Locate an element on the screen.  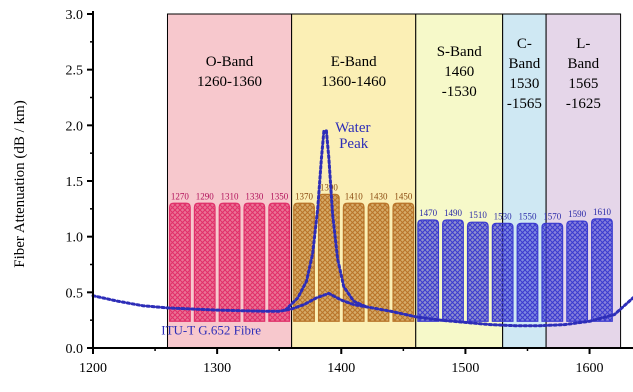
channel-label-1390: 1390 is located at coordinates (329, 187).